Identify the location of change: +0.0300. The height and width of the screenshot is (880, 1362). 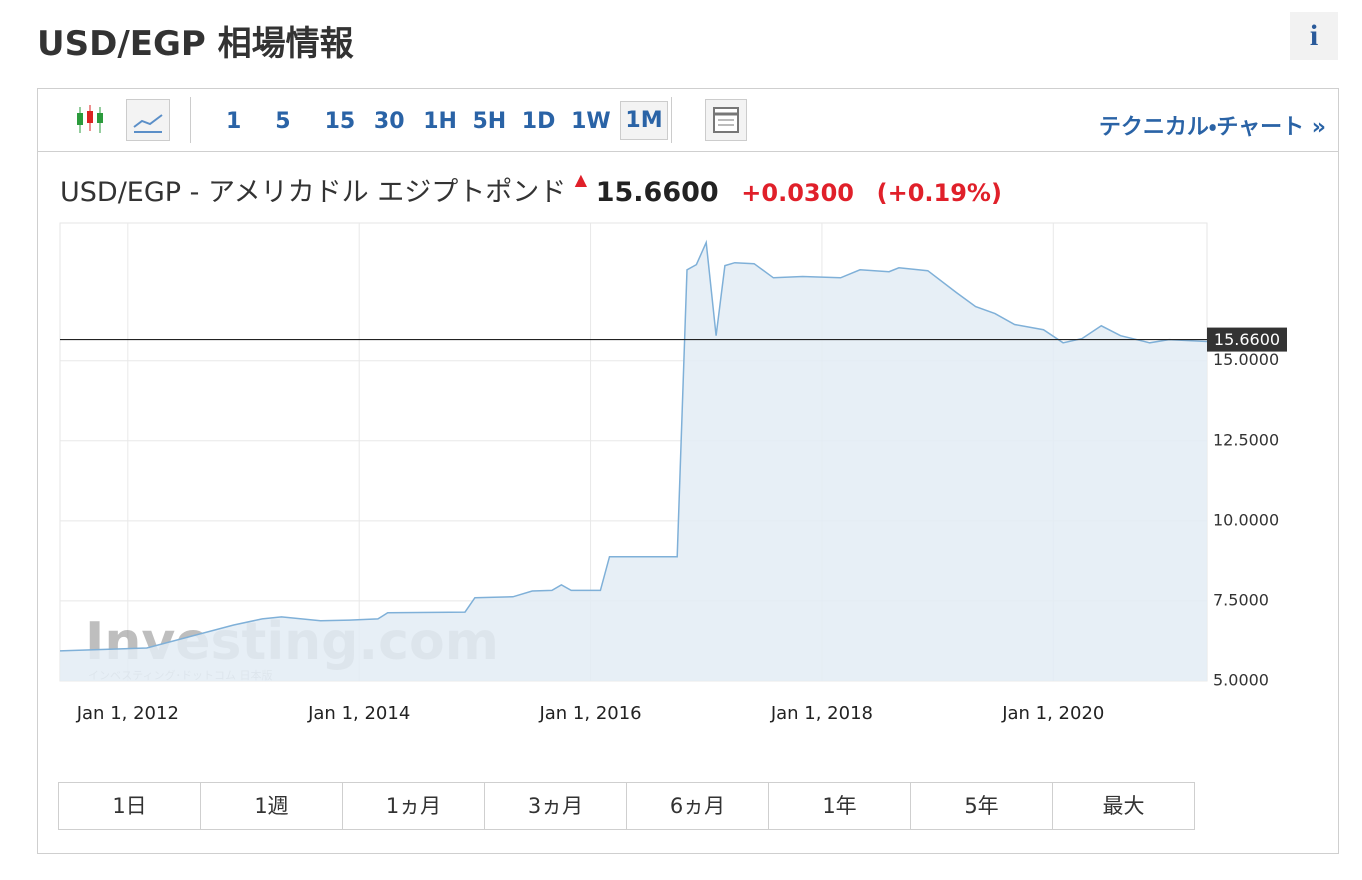
(798, 193).